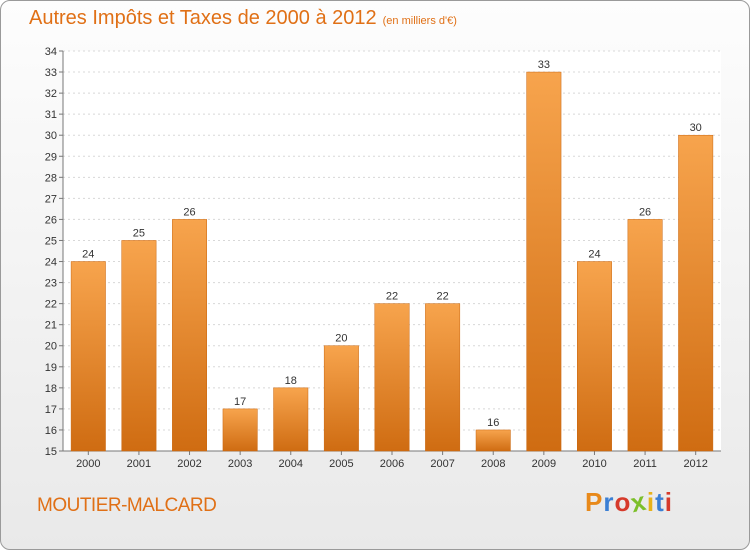 Image resolution: width=750 pixels, height=550 pixels. What do you see at coordinates (291, 464) in the screenshot?
I see `x-tick-label-2004: 2004` at bounding box center [291, 464].